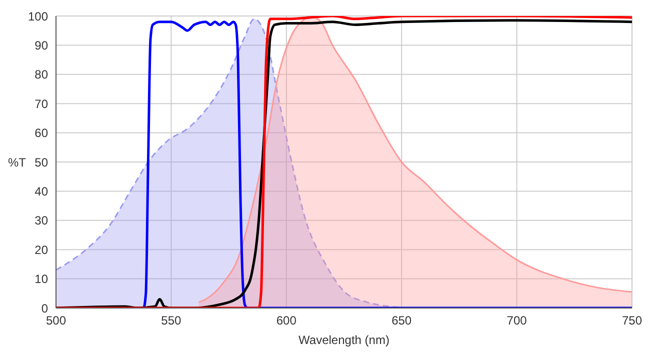 The height and width of the screenshot is (354, 652). What do you see at coordinates (171, 321) in the screenshot?
I see `x-tick-label: 550` at bounding box center [171, 321].